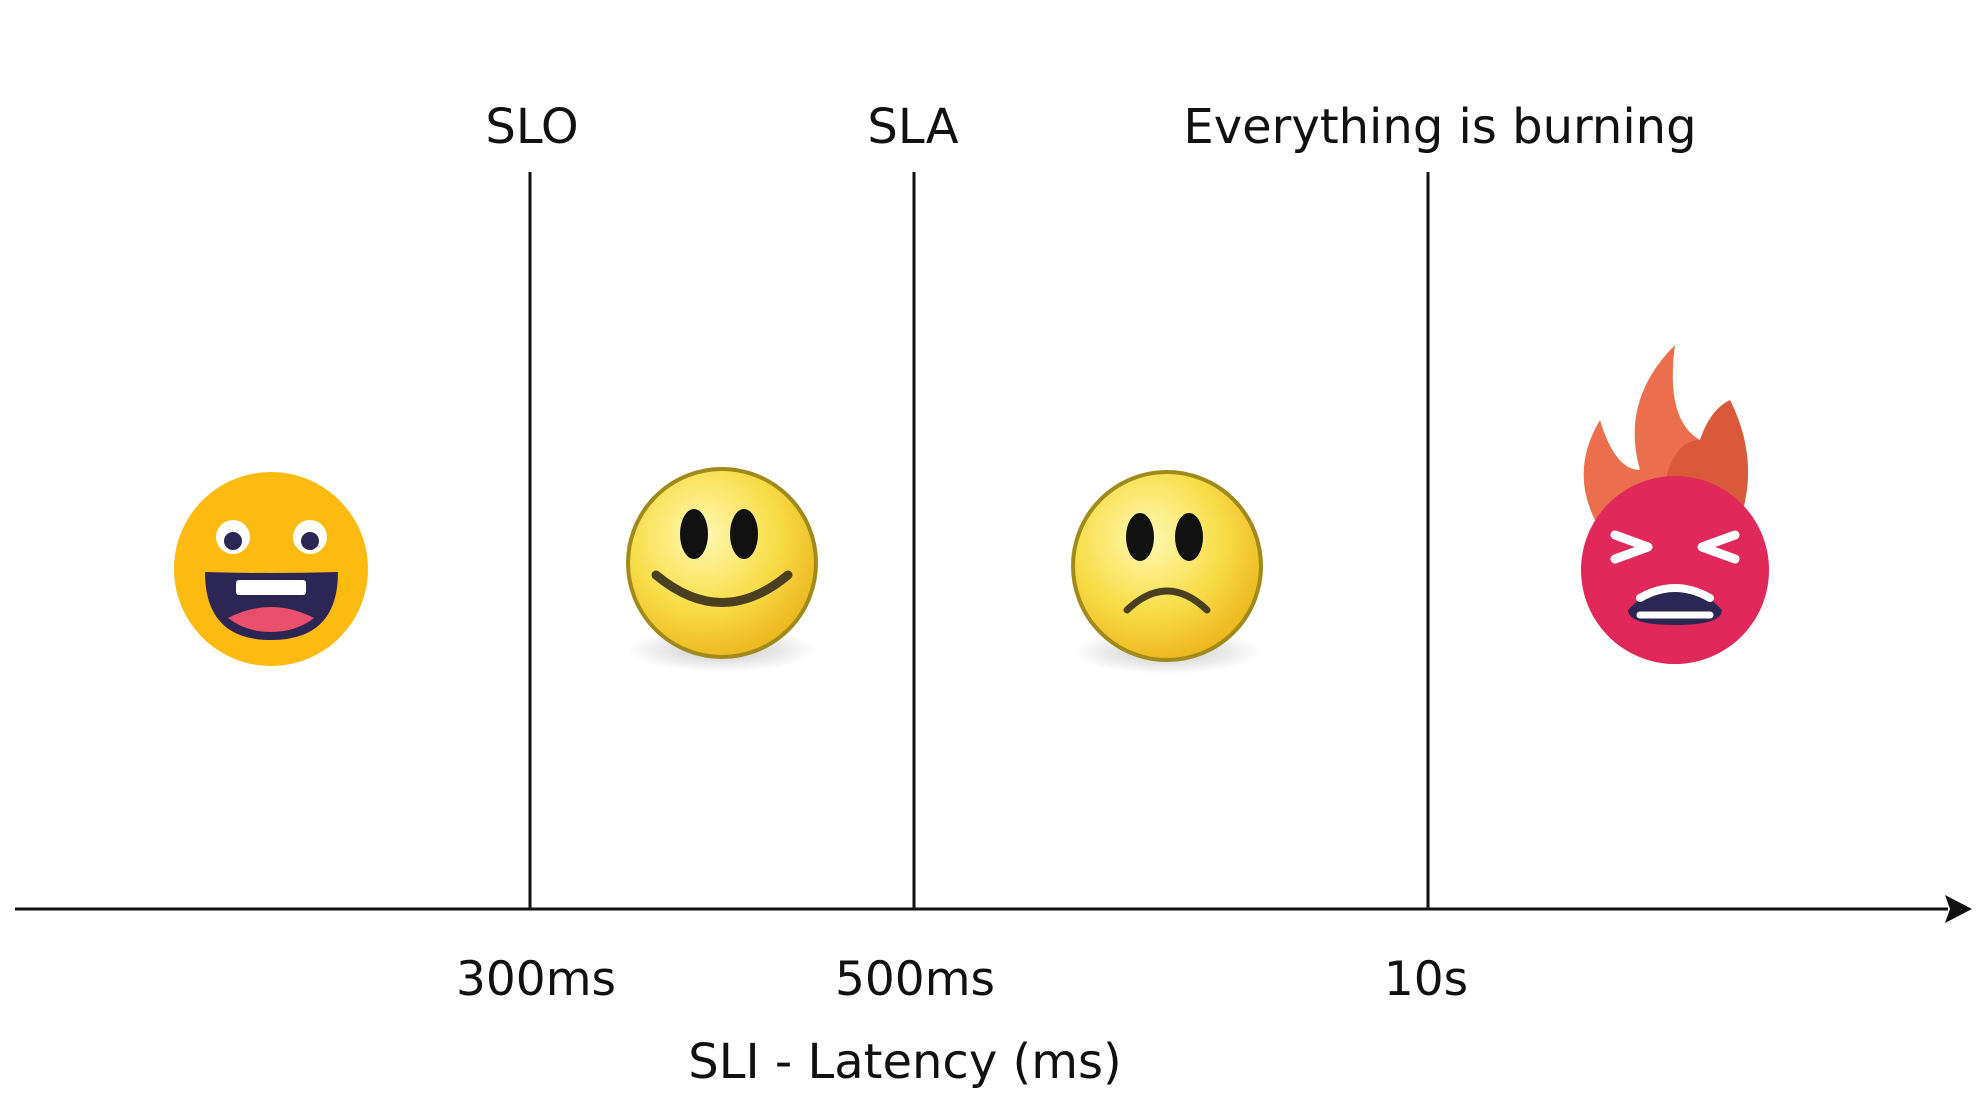  I want to click on slo-label: SLO, so click(531, 127).